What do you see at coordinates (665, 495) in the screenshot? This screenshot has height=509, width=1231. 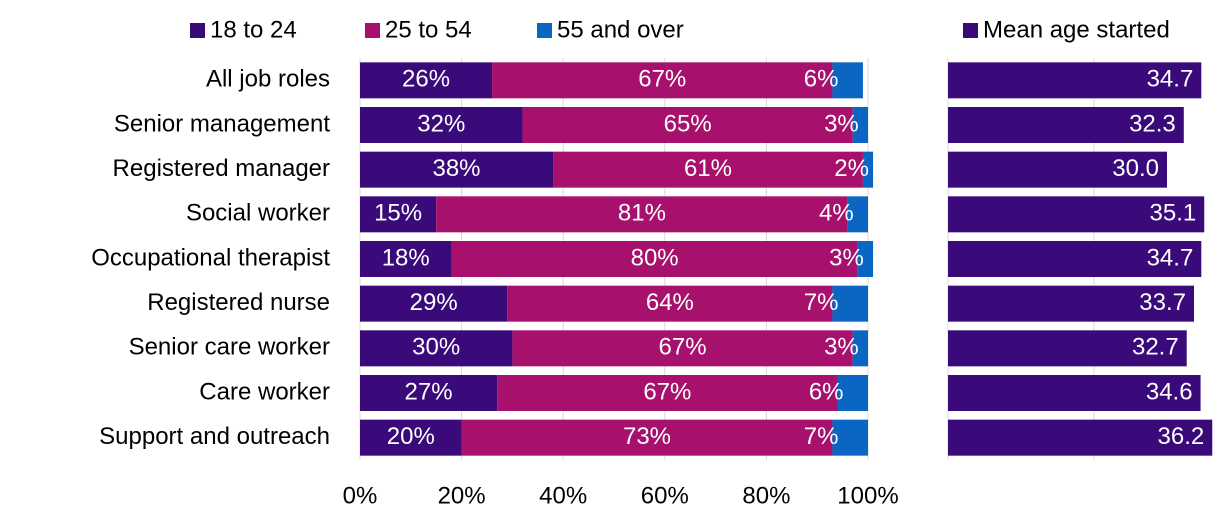 I see `x-tick-label: 60%` at bounding box center [665, 495].